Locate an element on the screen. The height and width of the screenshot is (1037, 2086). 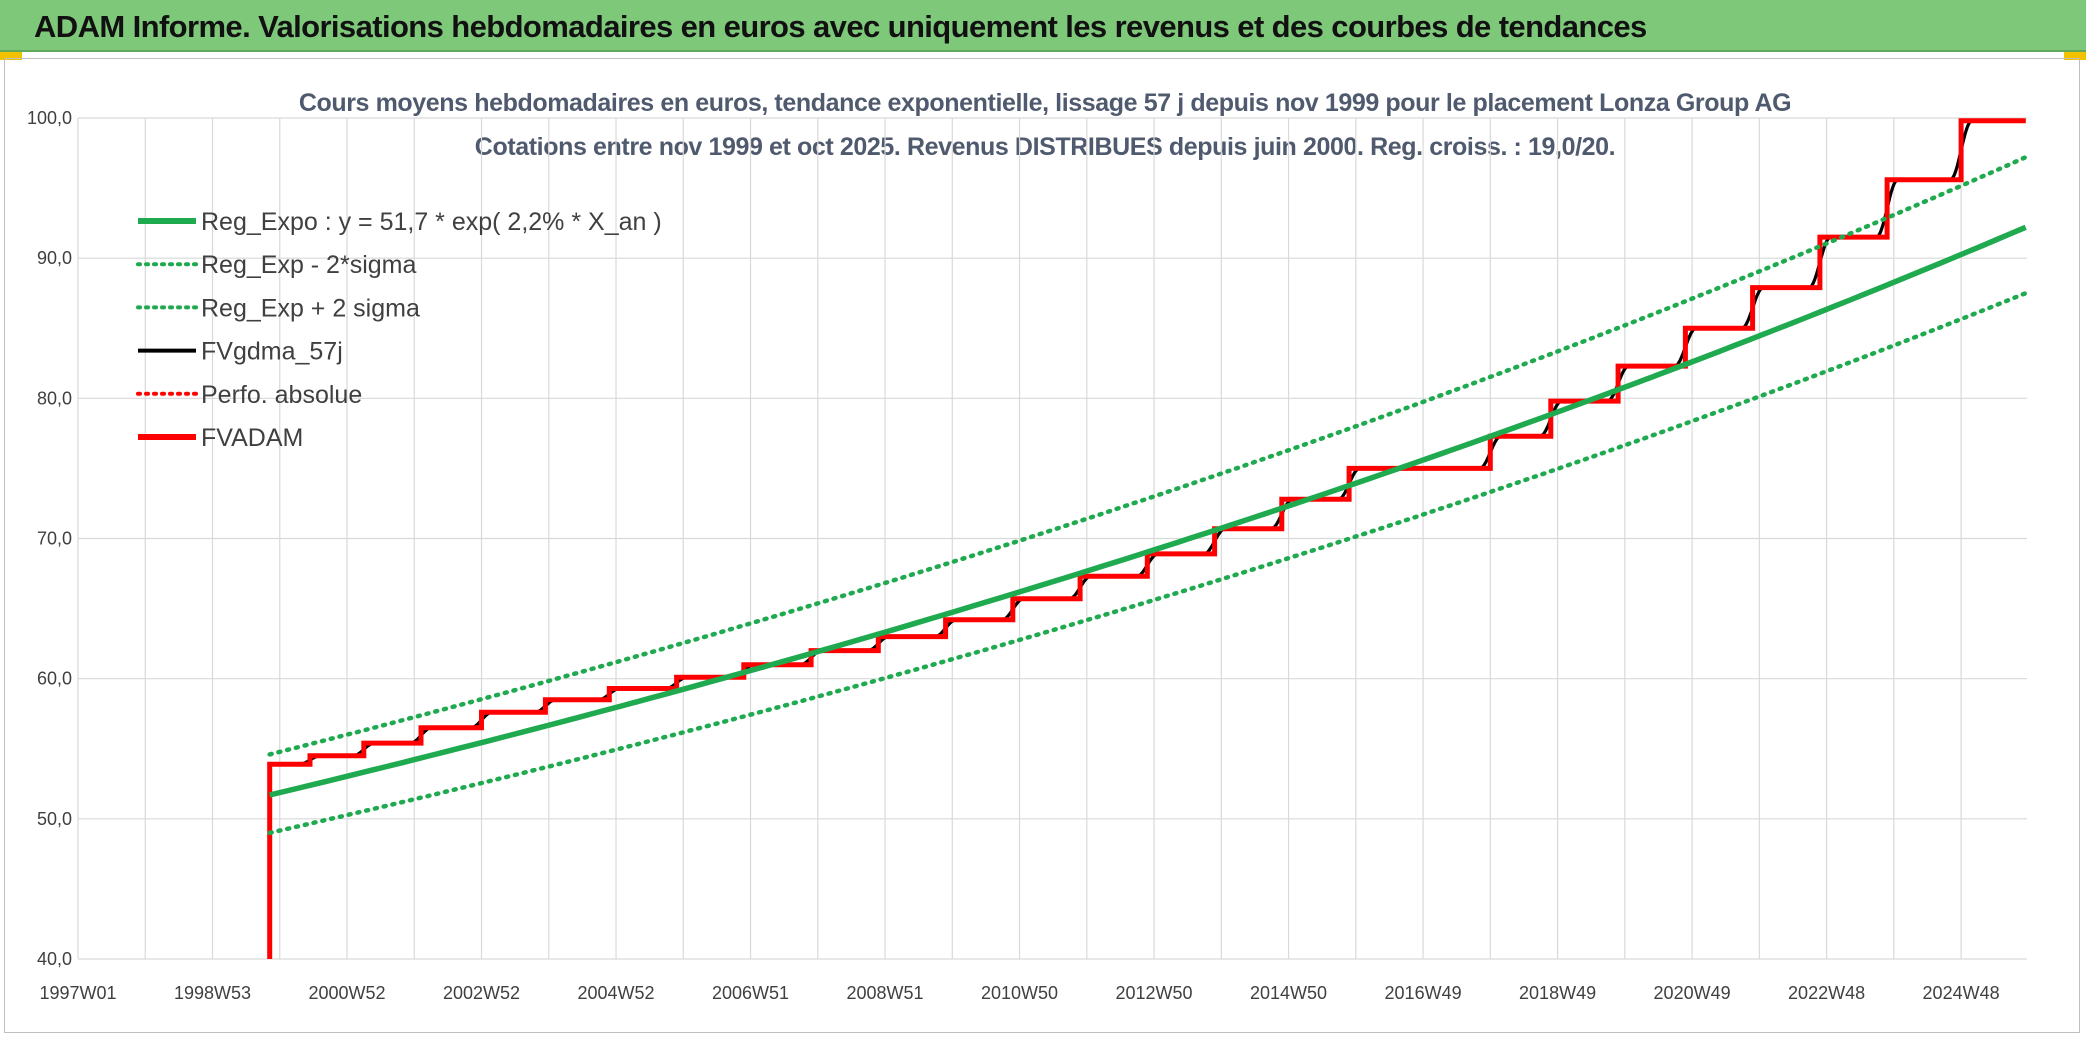
corner-marker-right is located at coordinates (2075, 56).